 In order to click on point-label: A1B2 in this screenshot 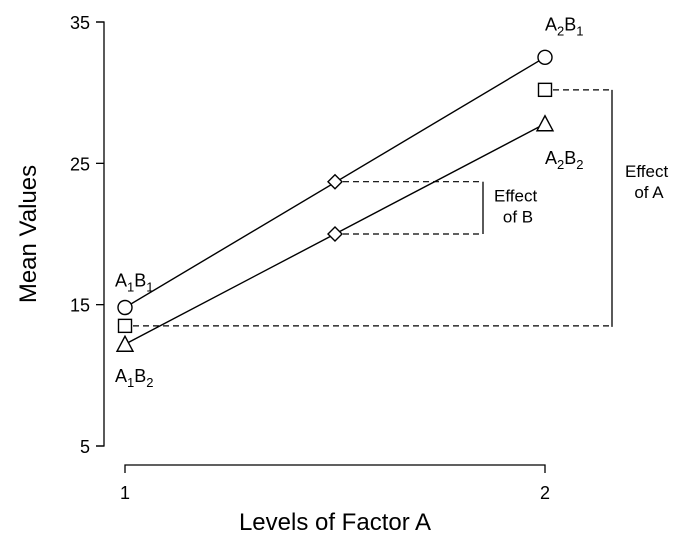, I will do `click(134, 378)`.